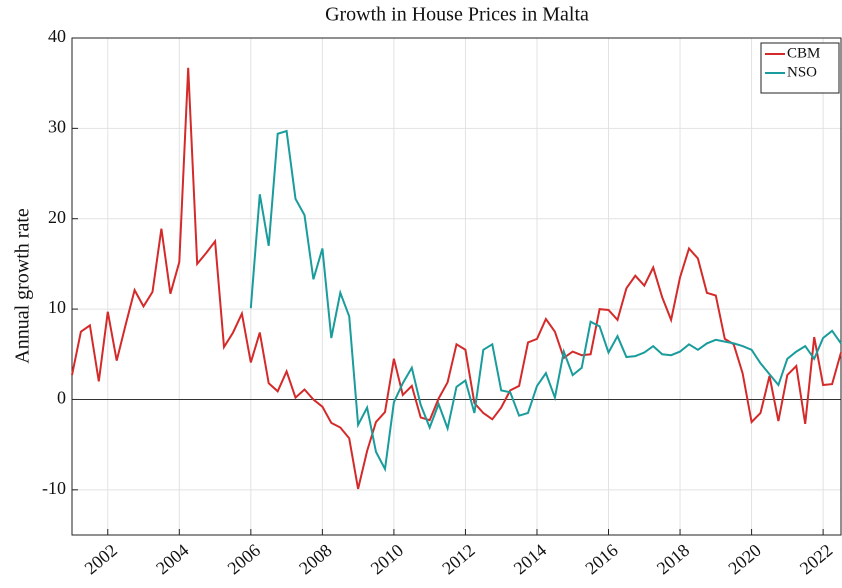 Image resolution: width=842 pixels, height=588 pixels. Describe the element at coordinates (57, 126) in the screenshot. I see `y-tick-label: 30` at that location.